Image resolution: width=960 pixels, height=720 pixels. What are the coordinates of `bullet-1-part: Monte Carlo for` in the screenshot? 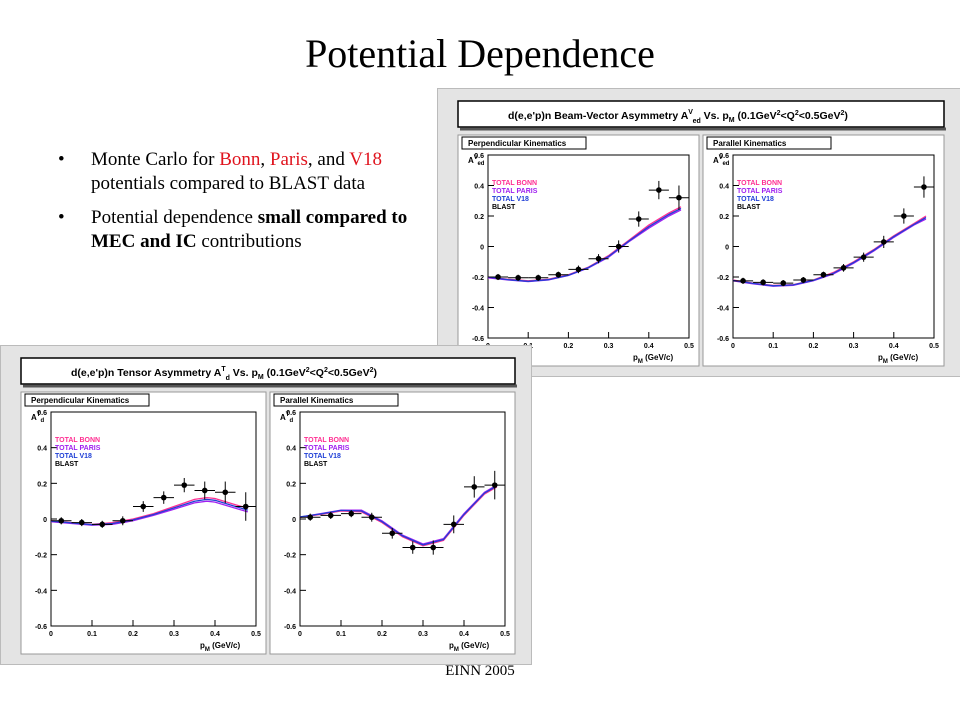 It's located at (155, 159).